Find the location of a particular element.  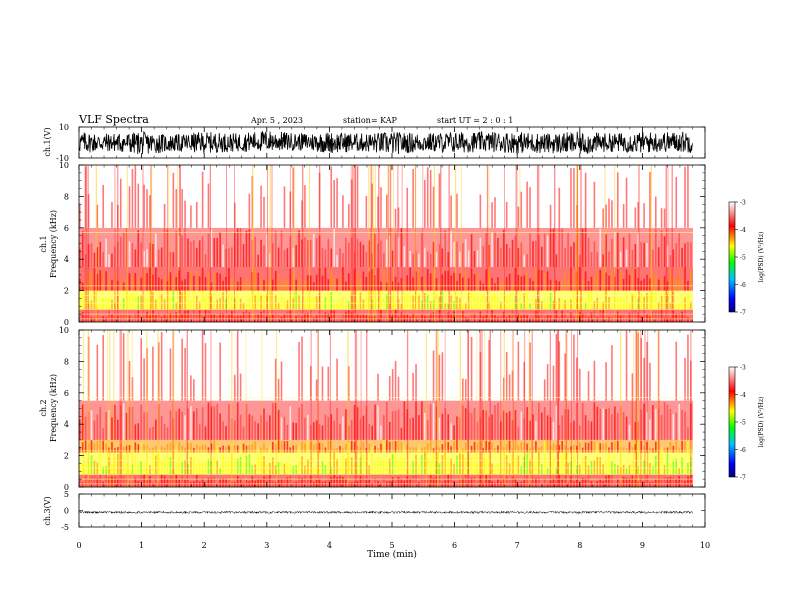

y-tick-label: 8 is located at coordinates (66, 196).